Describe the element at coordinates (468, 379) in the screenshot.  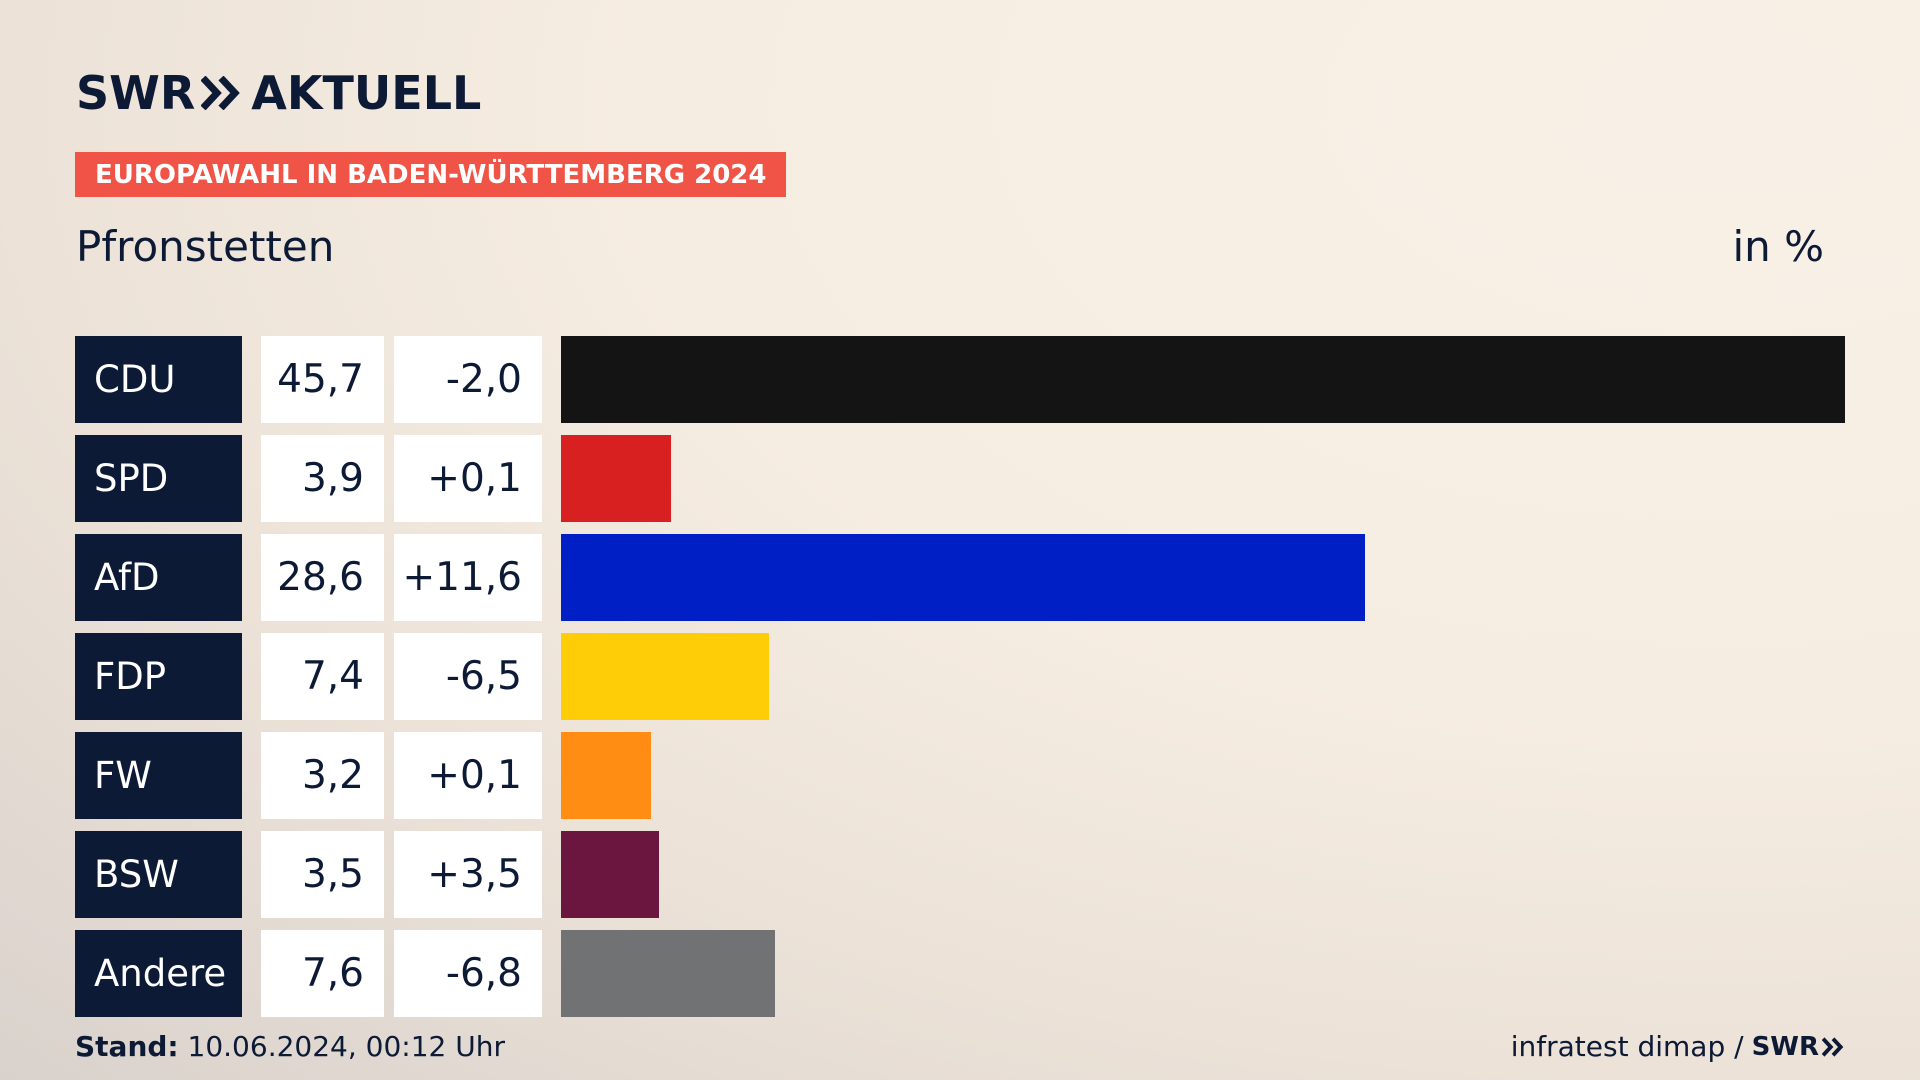
I see `diff-label: -2,0` at that location.